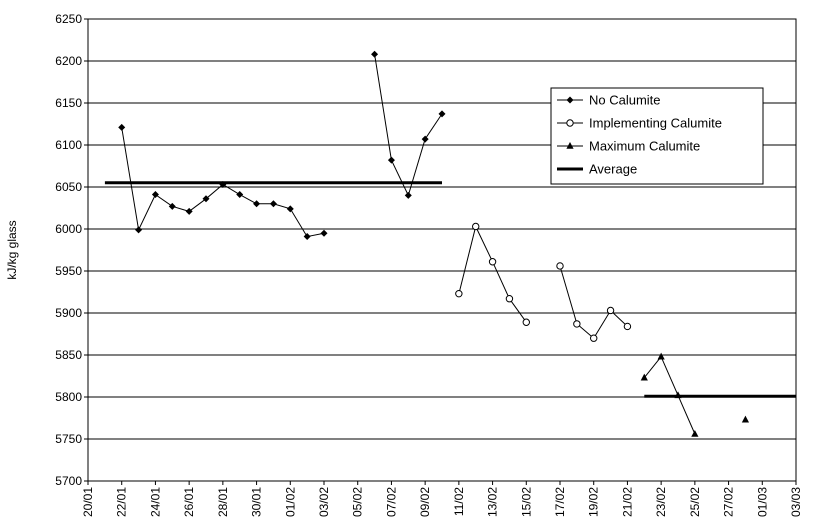  What do you see at coordinates (290, 502) in the screenshot?
I see `x-tick-label: 01/02` at bounding box center [290, 502].